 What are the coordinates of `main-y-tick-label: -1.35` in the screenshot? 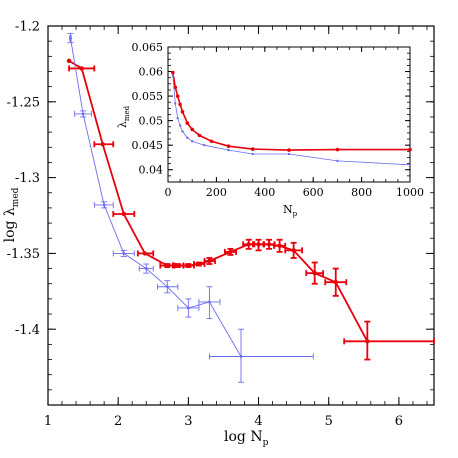 It's located at (23, 254).